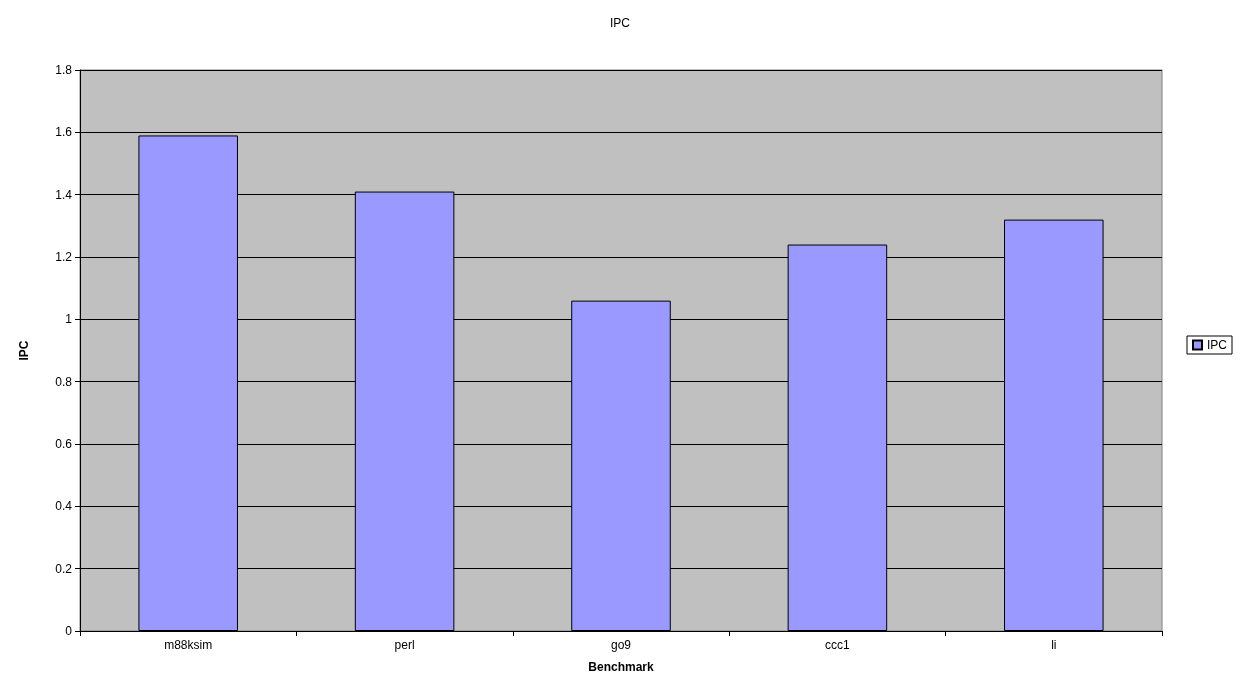 The height and width of the screenshot is (690, 1240). I want to click on y-tick-label: 0.6, so click(64, 444).